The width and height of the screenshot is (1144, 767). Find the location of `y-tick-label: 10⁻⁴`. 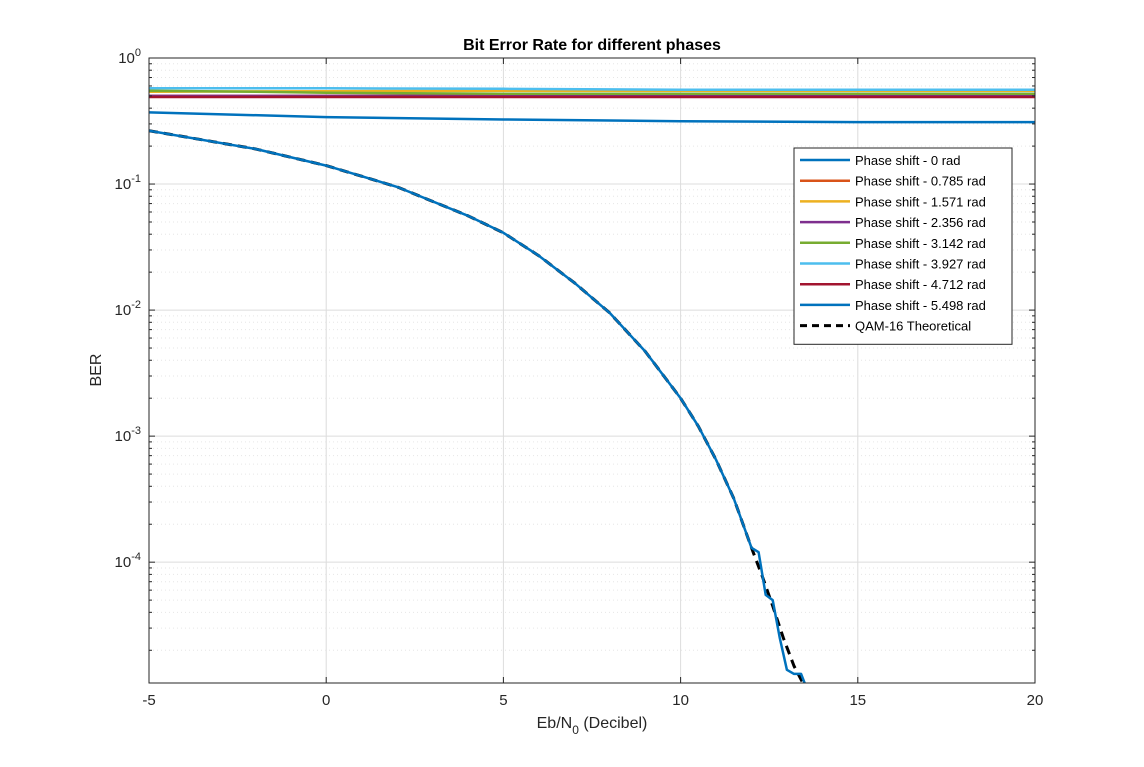

y-tick-label: 10⁻⁴ is located at coordinates (128, 561).